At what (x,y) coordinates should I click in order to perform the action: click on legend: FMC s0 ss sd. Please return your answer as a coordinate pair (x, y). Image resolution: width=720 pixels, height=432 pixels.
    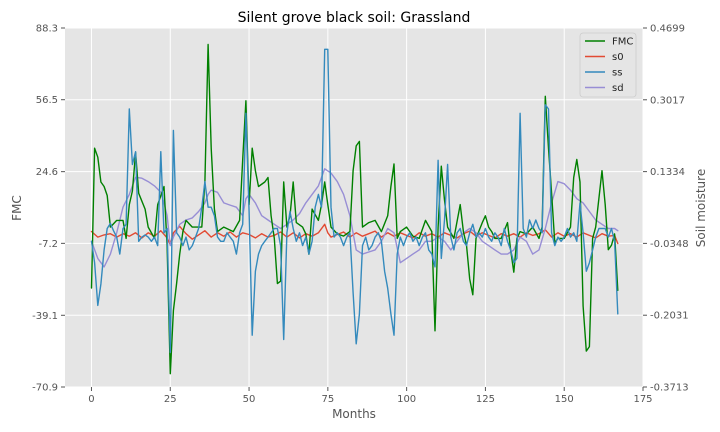
    Looking at the image, I should click on (608, 65).